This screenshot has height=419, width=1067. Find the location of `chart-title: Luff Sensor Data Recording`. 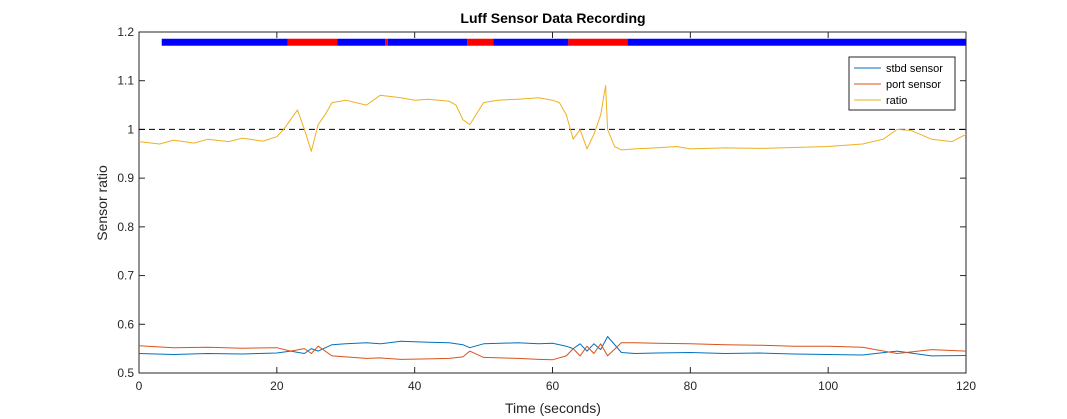

chart-title: Luff Sensor Data Recording is located at coordinates (552, 18).